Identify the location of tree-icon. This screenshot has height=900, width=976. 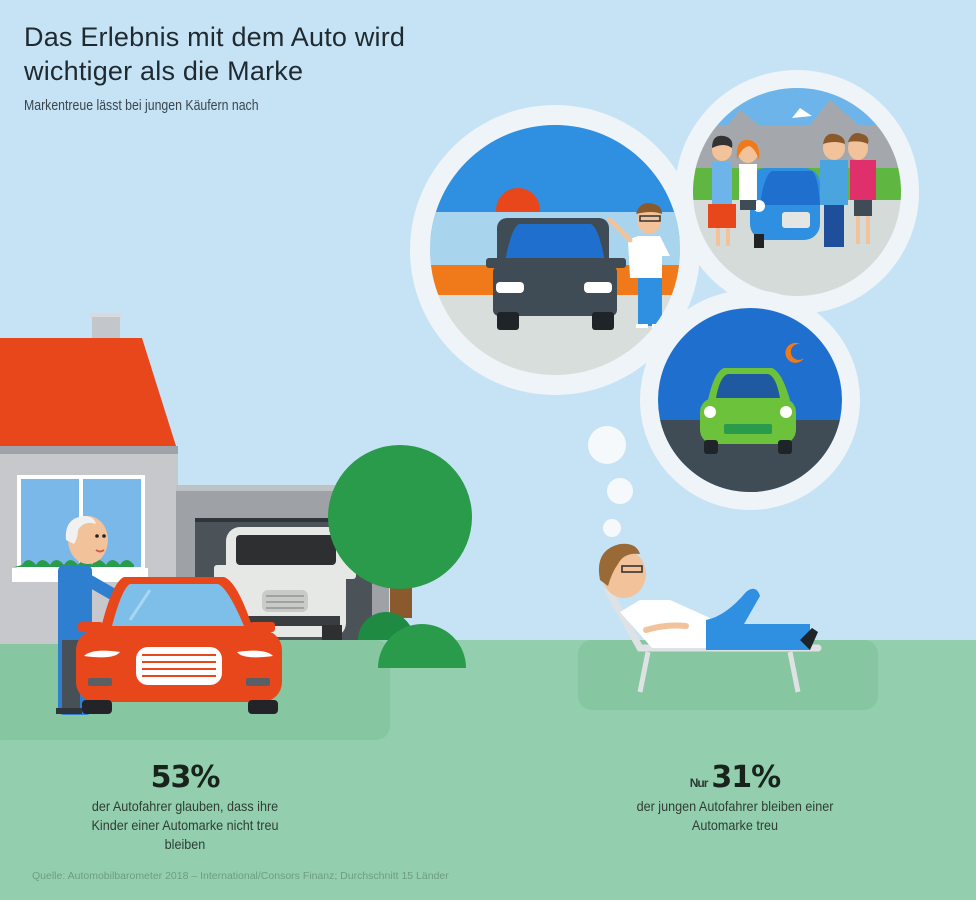
(400, 556).